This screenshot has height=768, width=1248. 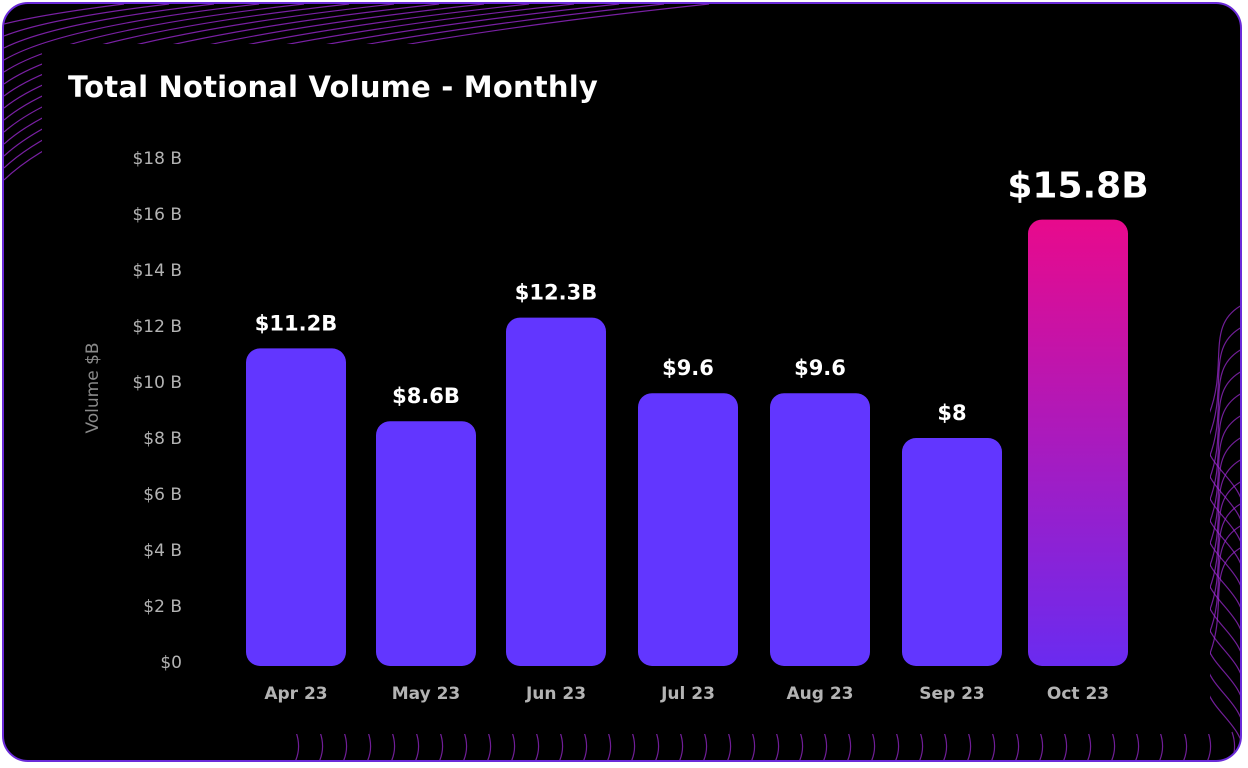 What do you see at coordinates (171, 663) in the screenshot?
I see `y-tick-label: $0` at bounding box center [171, 663].